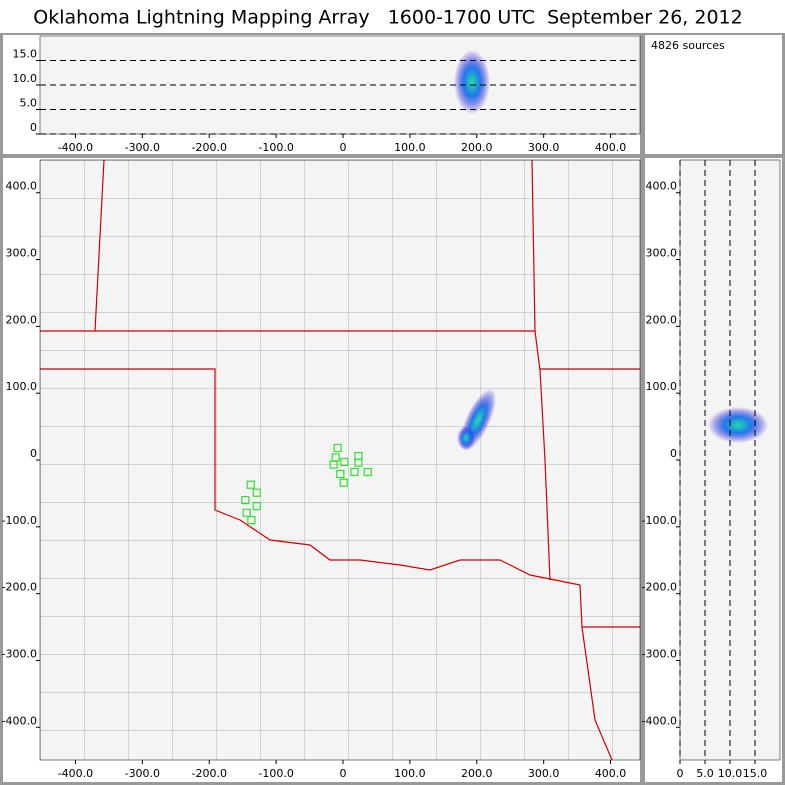 The width and height of the screenshot is (785, 785). I want to click on panel, so click(713, 94).